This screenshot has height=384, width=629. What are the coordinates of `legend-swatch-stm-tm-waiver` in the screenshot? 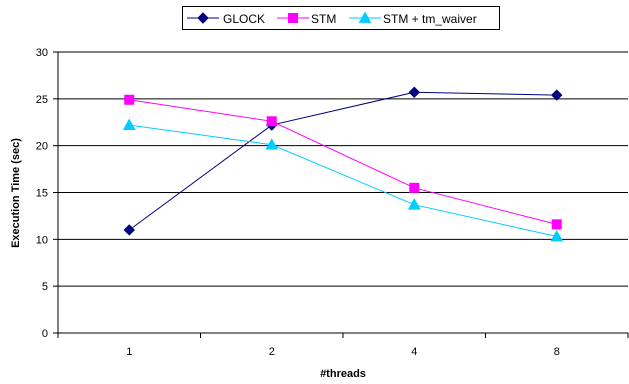 It's located at (365, 17).